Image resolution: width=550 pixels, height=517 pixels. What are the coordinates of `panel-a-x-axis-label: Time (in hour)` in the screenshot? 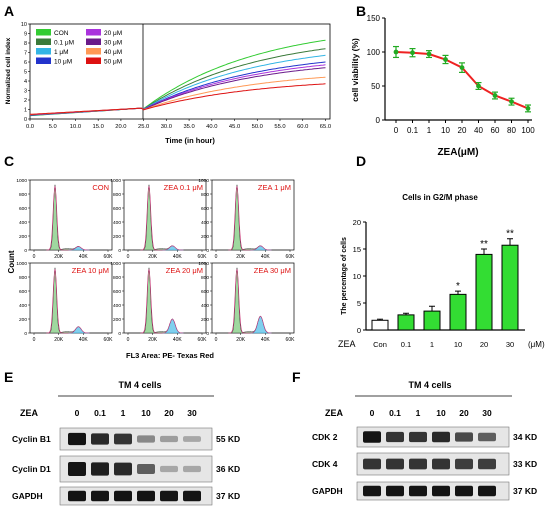 It's located at (190, 140).